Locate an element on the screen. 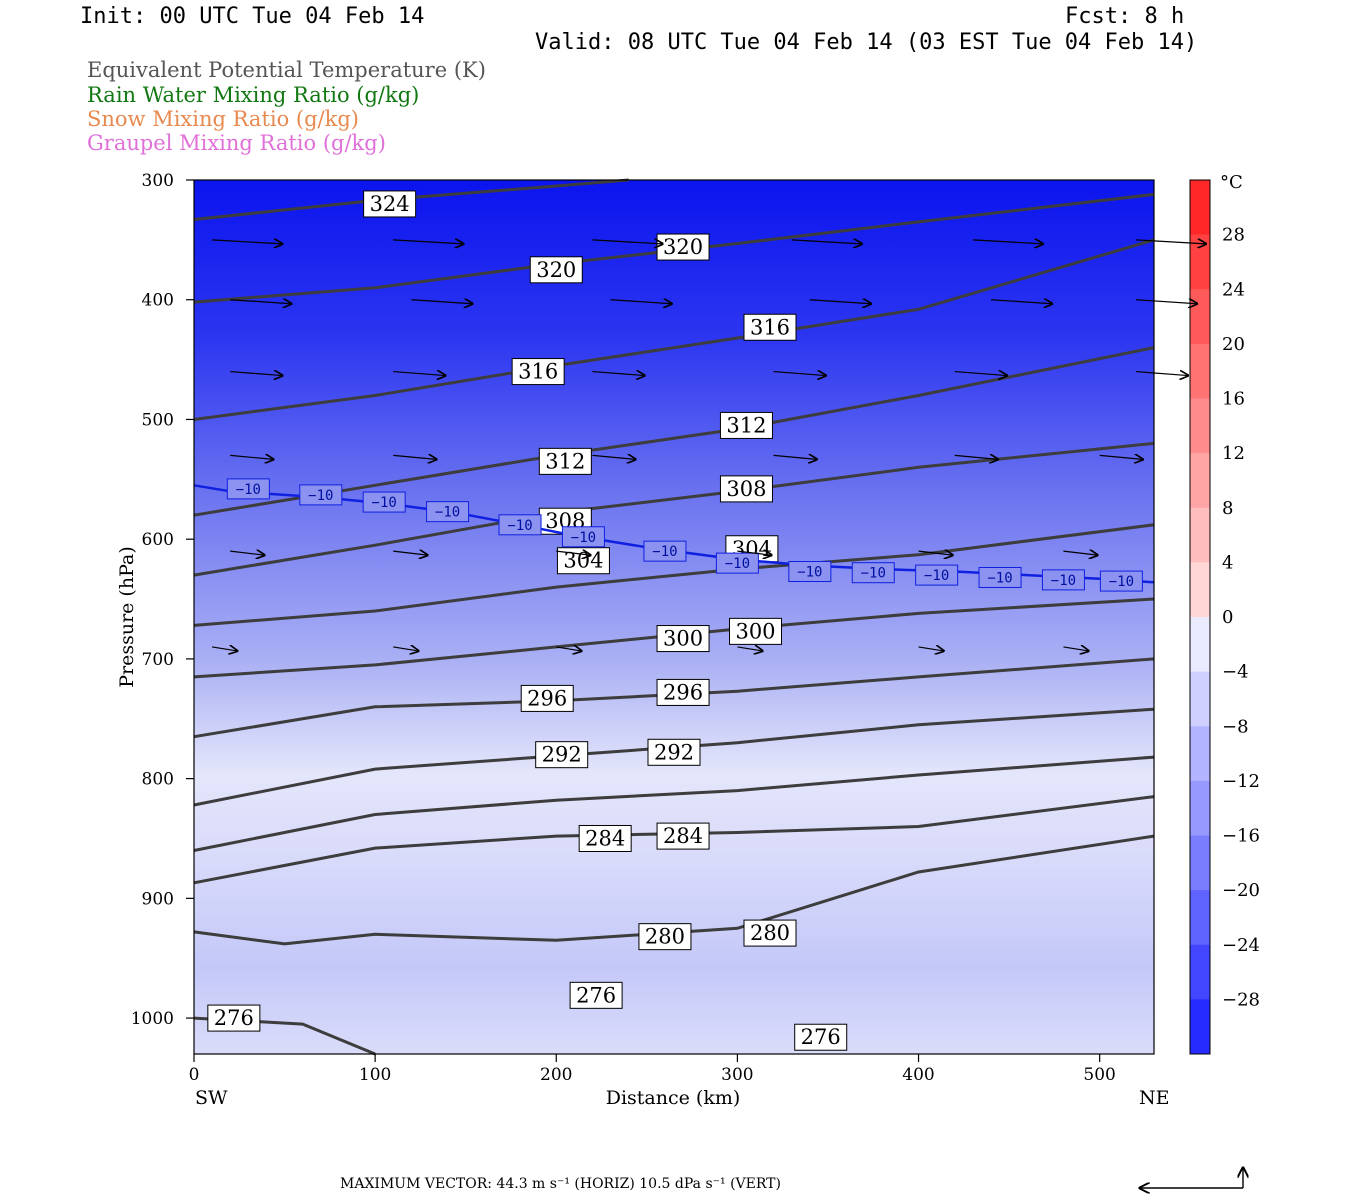 The height and width of the screenshot is (1200, 1350). x-tick-label: 500 is located at coordinates (1099, 1075).